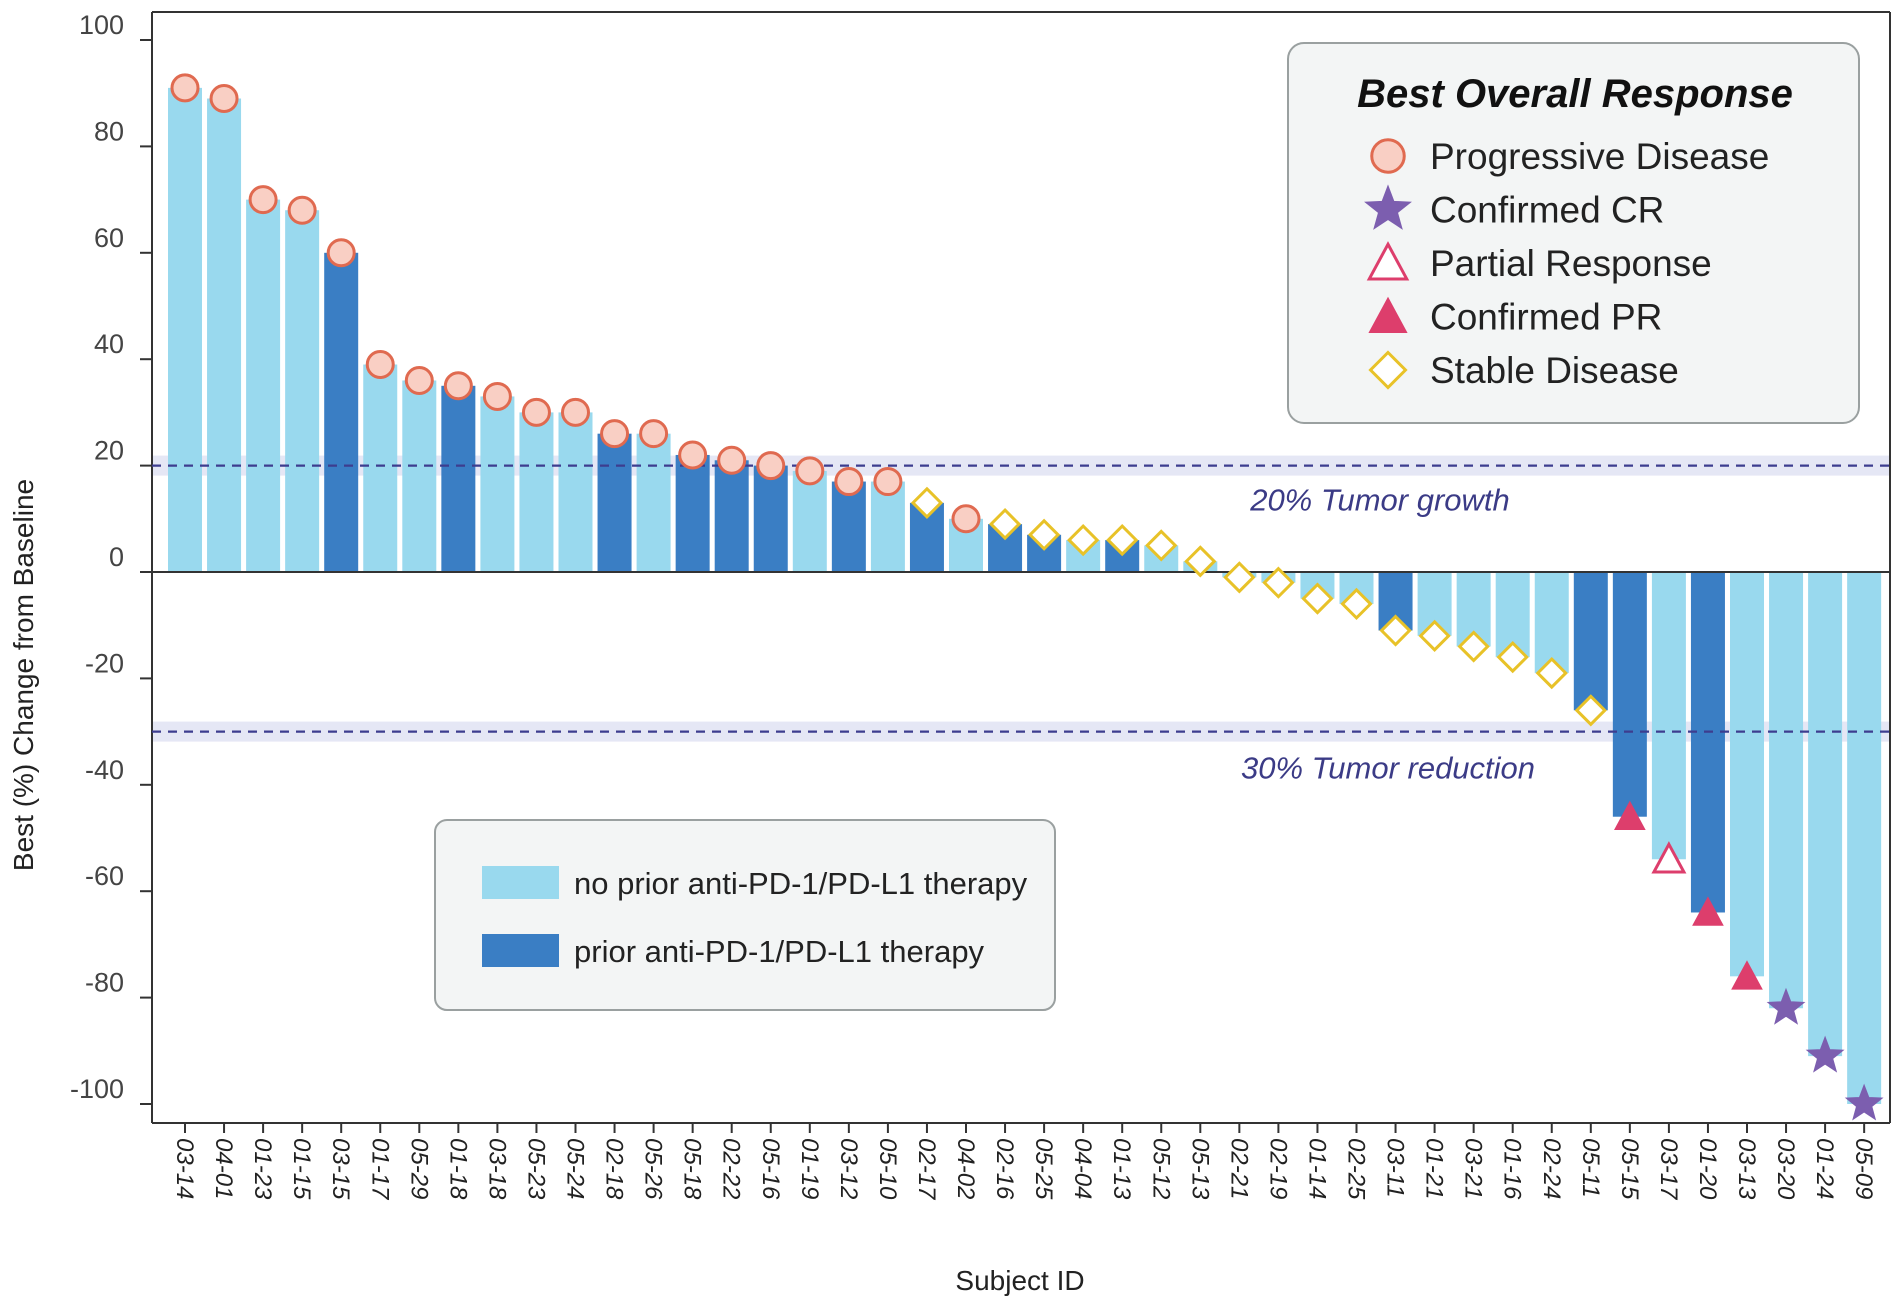 Image resolution: width=1900 pixels, height=1307 pixels. What do you see at coordinates (1388, 768) in the screenshot?
I see `reference-label-1: 30% Tumor reduction` at bounding box center [1388, 768].